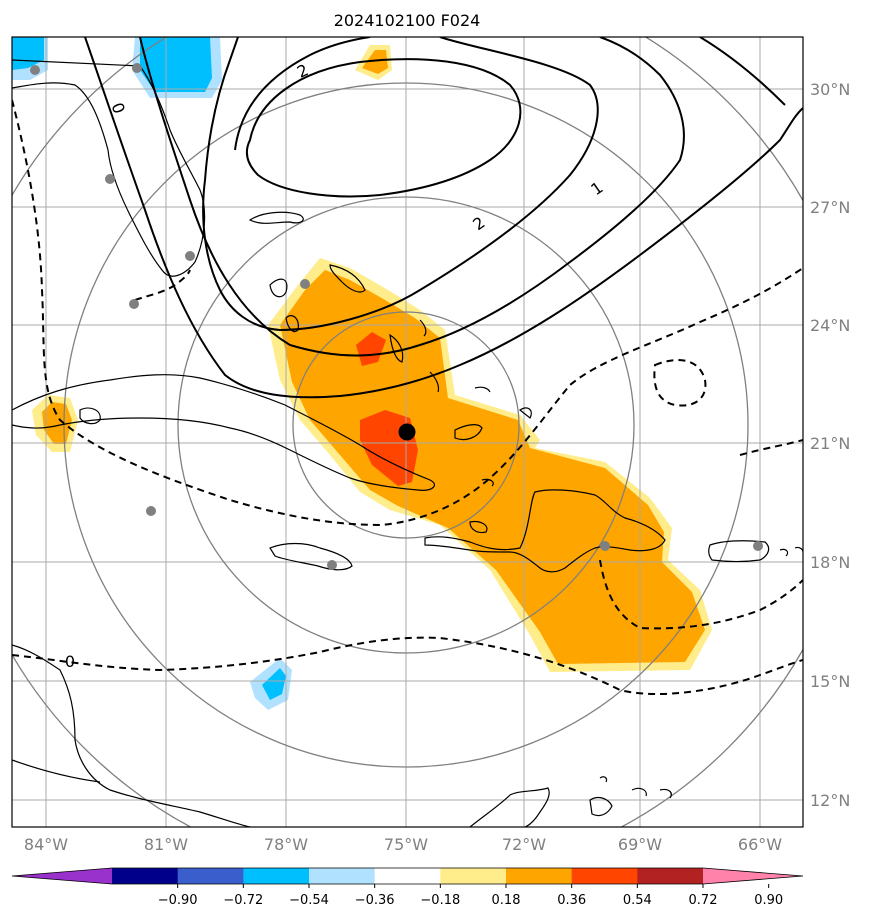 The height and width of the screenshot is (924, 873). Describe the element at coordinates (506, 900) in the screenshot. I see `colorbar-tick-label: 0.18` at that location.